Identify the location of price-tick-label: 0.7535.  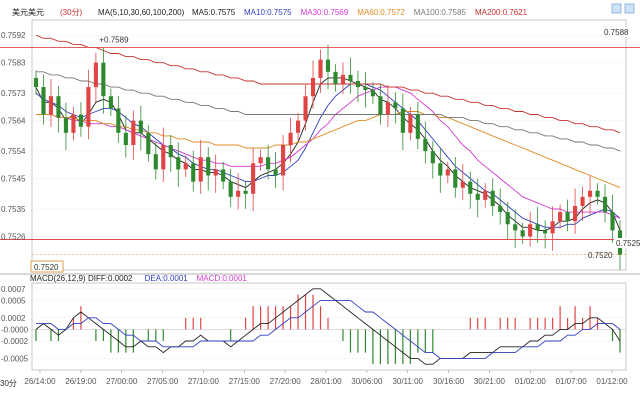
(13, 209).